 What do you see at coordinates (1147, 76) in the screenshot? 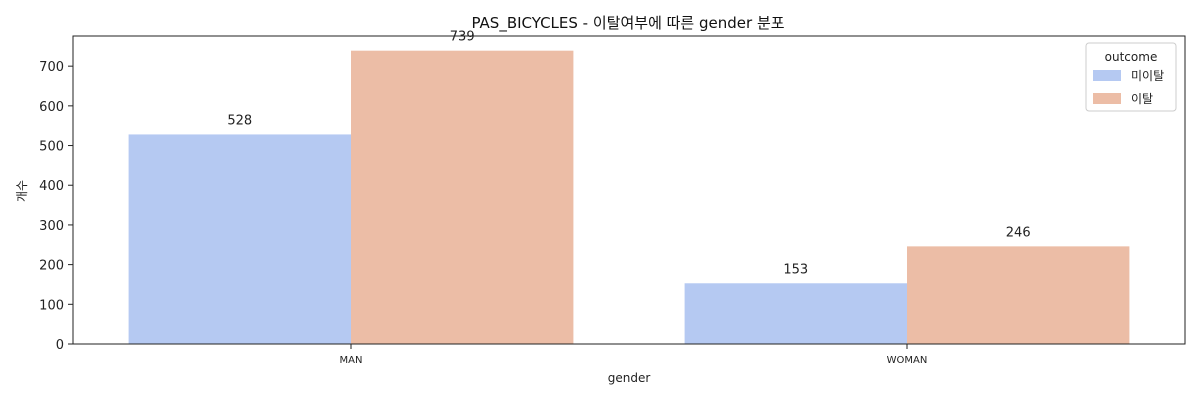
I see `legend-entry-label: 미이탈` at bounding box center [1147, 76].